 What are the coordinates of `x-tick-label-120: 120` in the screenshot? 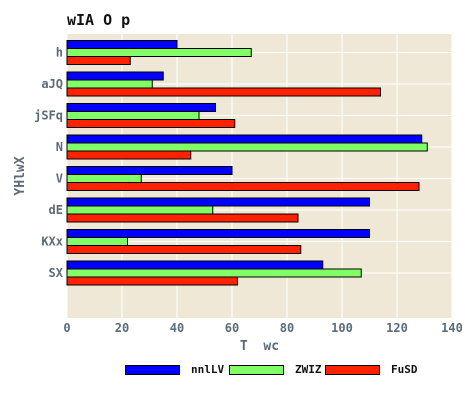 It's located at (397, 328).